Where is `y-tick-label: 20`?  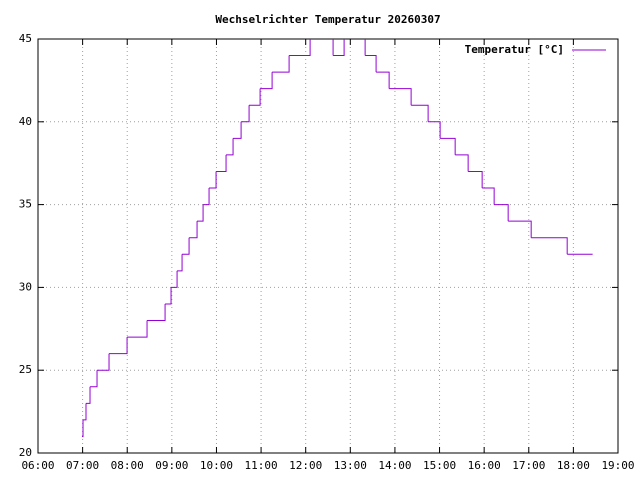
y-tick-label: 20 is located at coordinates (25, 452).